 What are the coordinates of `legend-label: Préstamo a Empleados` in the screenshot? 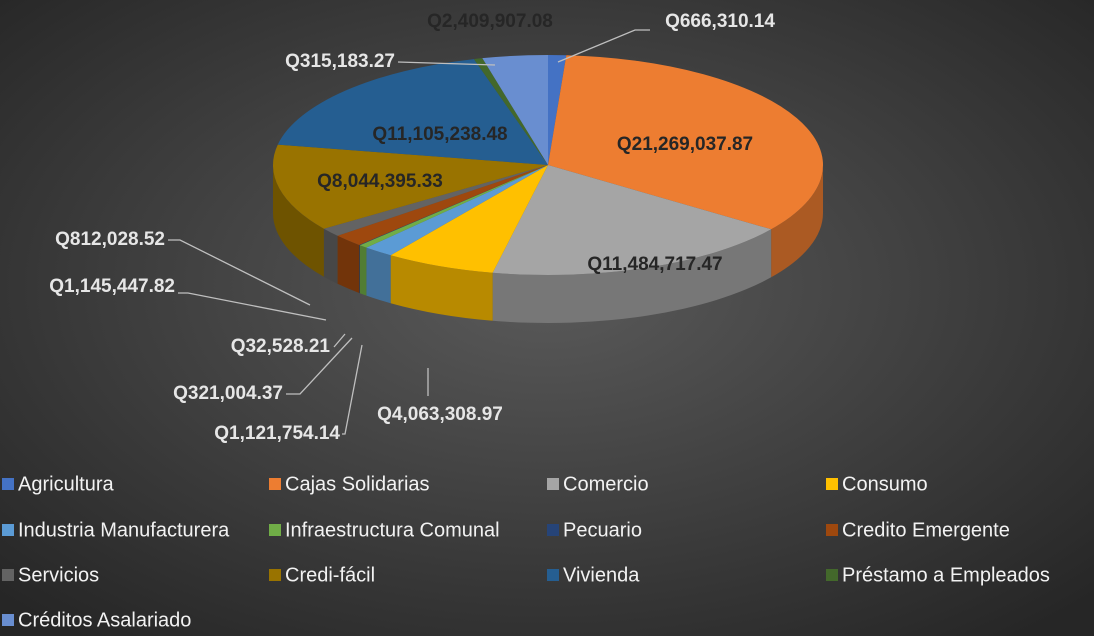 It's located at (946, 575).